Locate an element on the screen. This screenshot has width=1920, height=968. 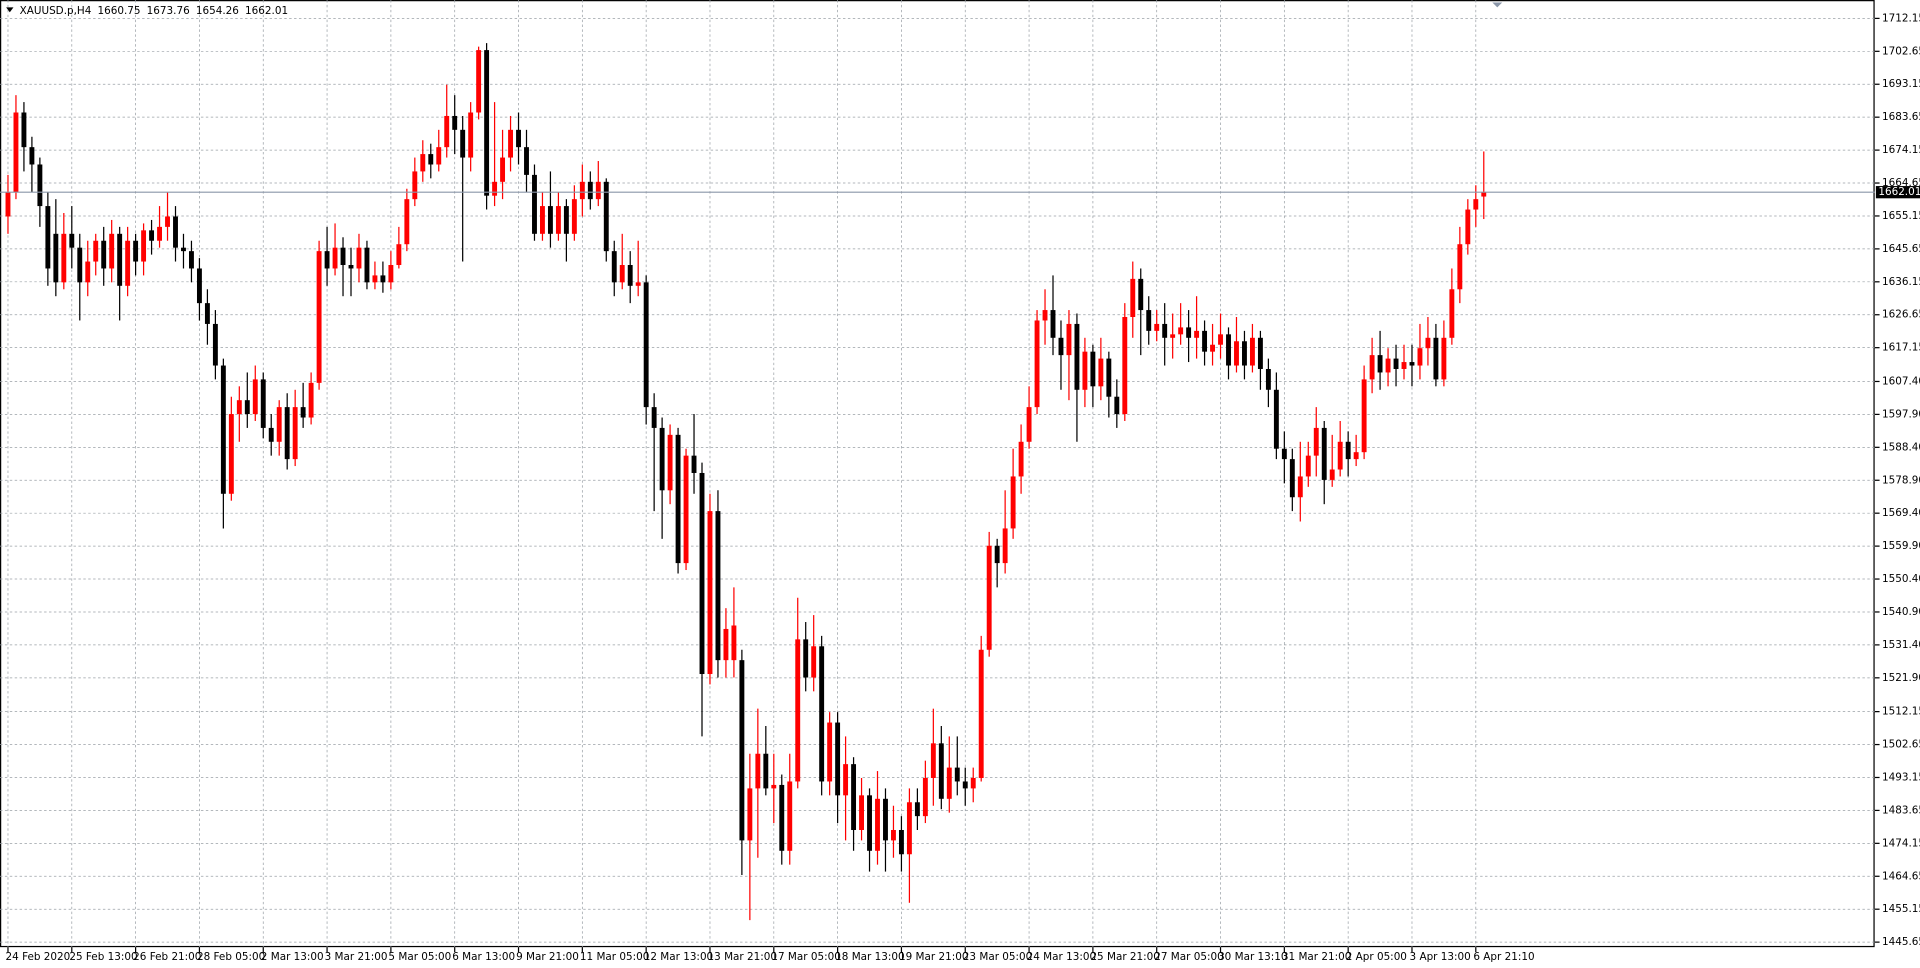
y-tick-label: 1588.40 is located at coordinates (1901, 447).